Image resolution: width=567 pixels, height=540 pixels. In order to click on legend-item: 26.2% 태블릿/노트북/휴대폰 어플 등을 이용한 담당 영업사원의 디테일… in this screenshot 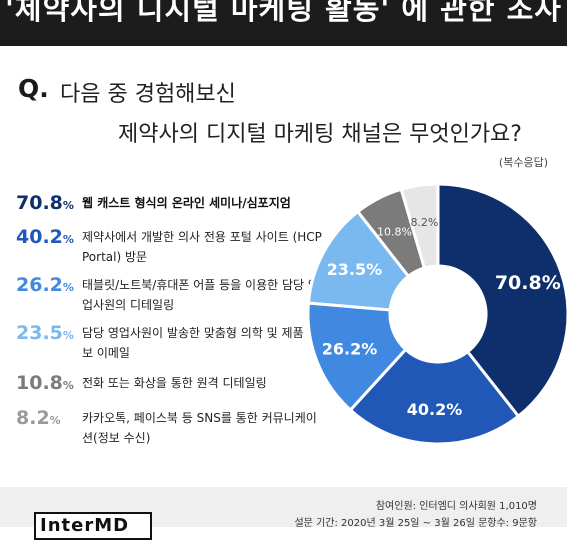, I will do `click(169, 295)`.